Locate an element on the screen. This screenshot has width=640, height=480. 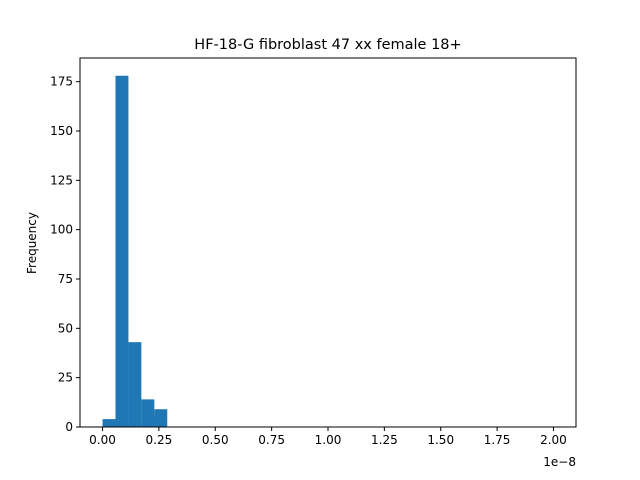
x-tick-label: 2.00 is located at coordinates (553, 440).